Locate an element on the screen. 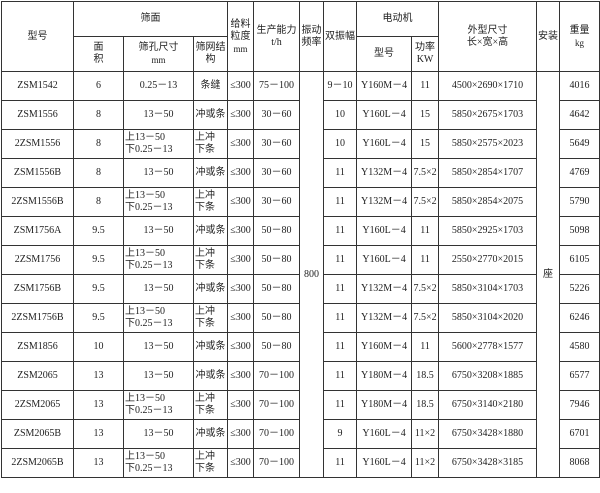 The height and width of the screenshot is (493, 600). cell-text: 6701 is located at coordinates (579, 433).